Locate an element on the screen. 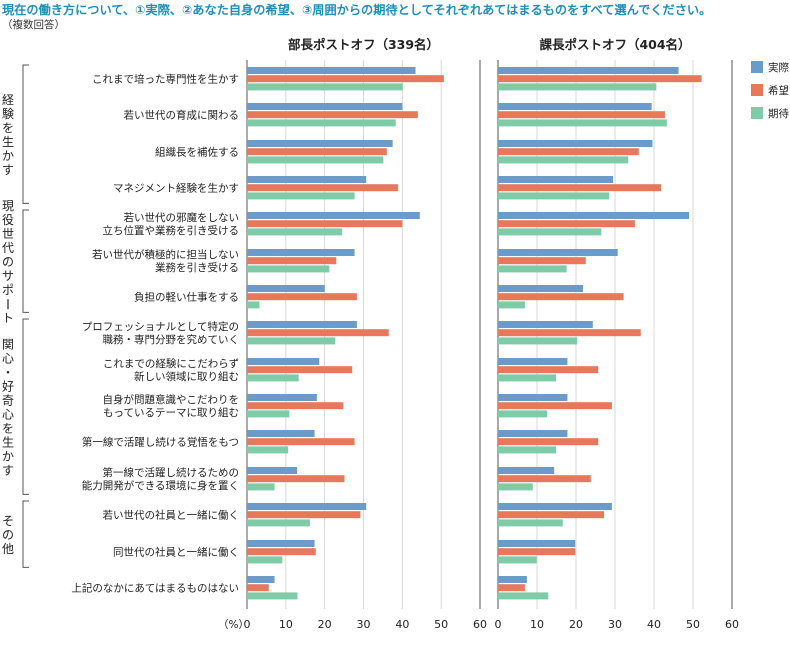 This screenshot has height=654, width=790. legend-label: 実際 is located at coordinates (778, 67).